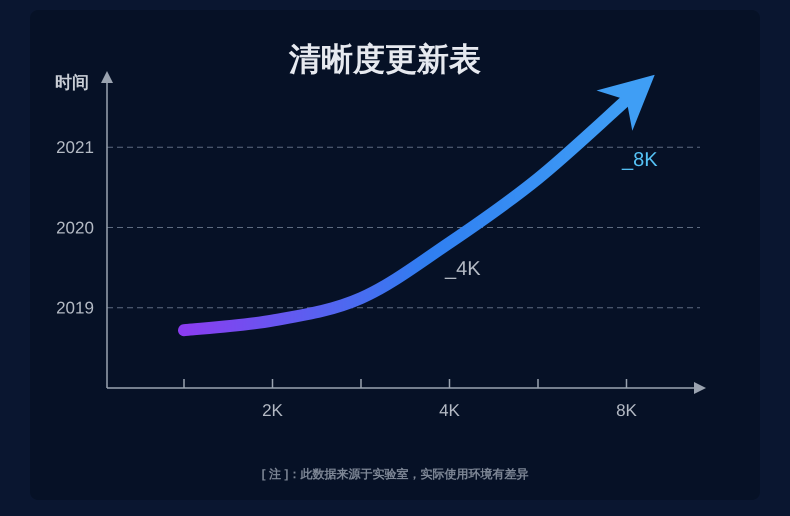 The width and height of the screenshot is (790, 516). Describe the element at coordinates (395, 474) in the screenshot. I see `text: [ 注 ]：此数据来源于实验室，实际使用环境有差异` at that location.